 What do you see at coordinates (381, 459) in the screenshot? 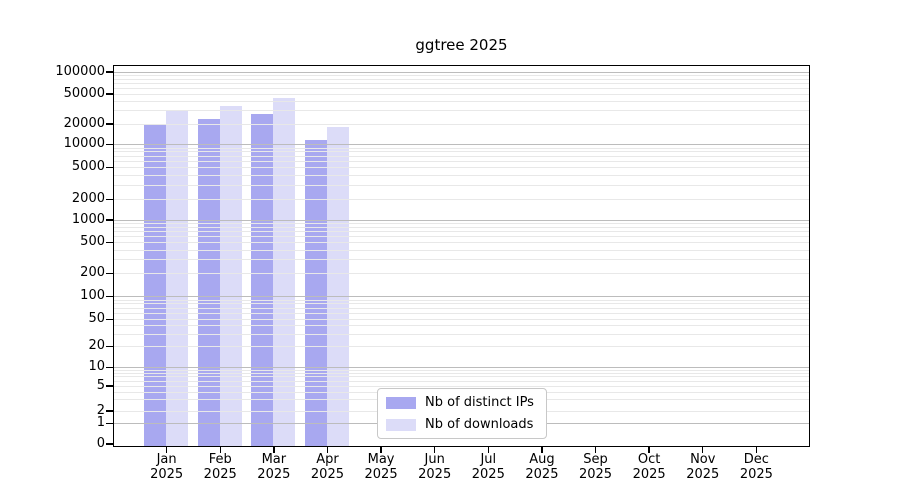
I see `x-tick-month: May` at bounding box center [381, 459].